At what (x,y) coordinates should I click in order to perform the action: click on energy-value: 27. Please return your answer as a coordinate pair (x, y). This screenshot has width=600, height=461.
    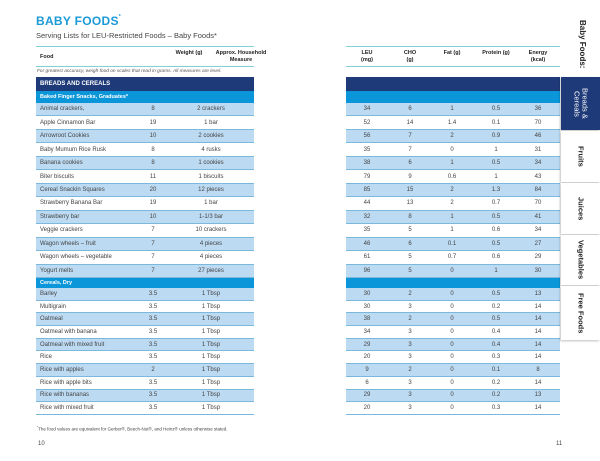
    Looking at the image, I should click on (538, 243).